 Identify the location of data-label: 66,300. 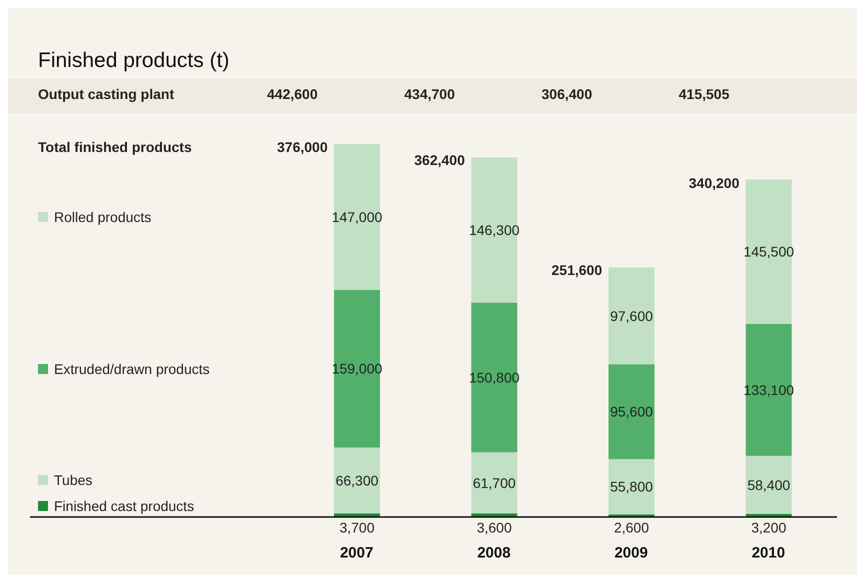
(357, 480).